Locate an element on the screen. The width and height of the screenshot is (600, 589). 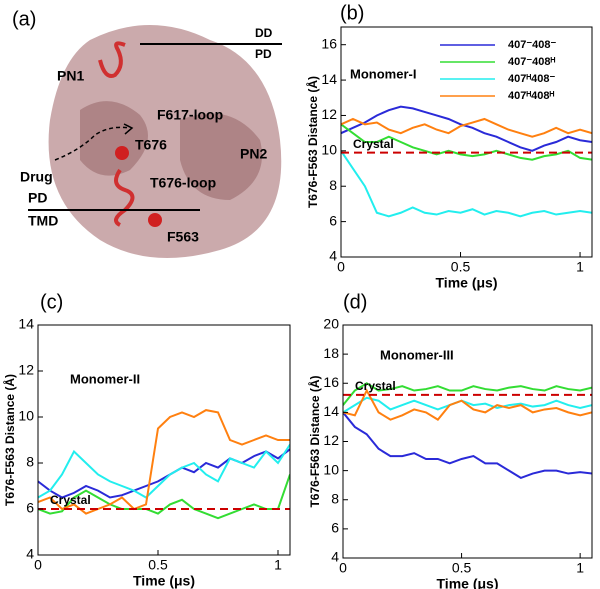
panel-label: (a) is located at coordinates (24, 19).